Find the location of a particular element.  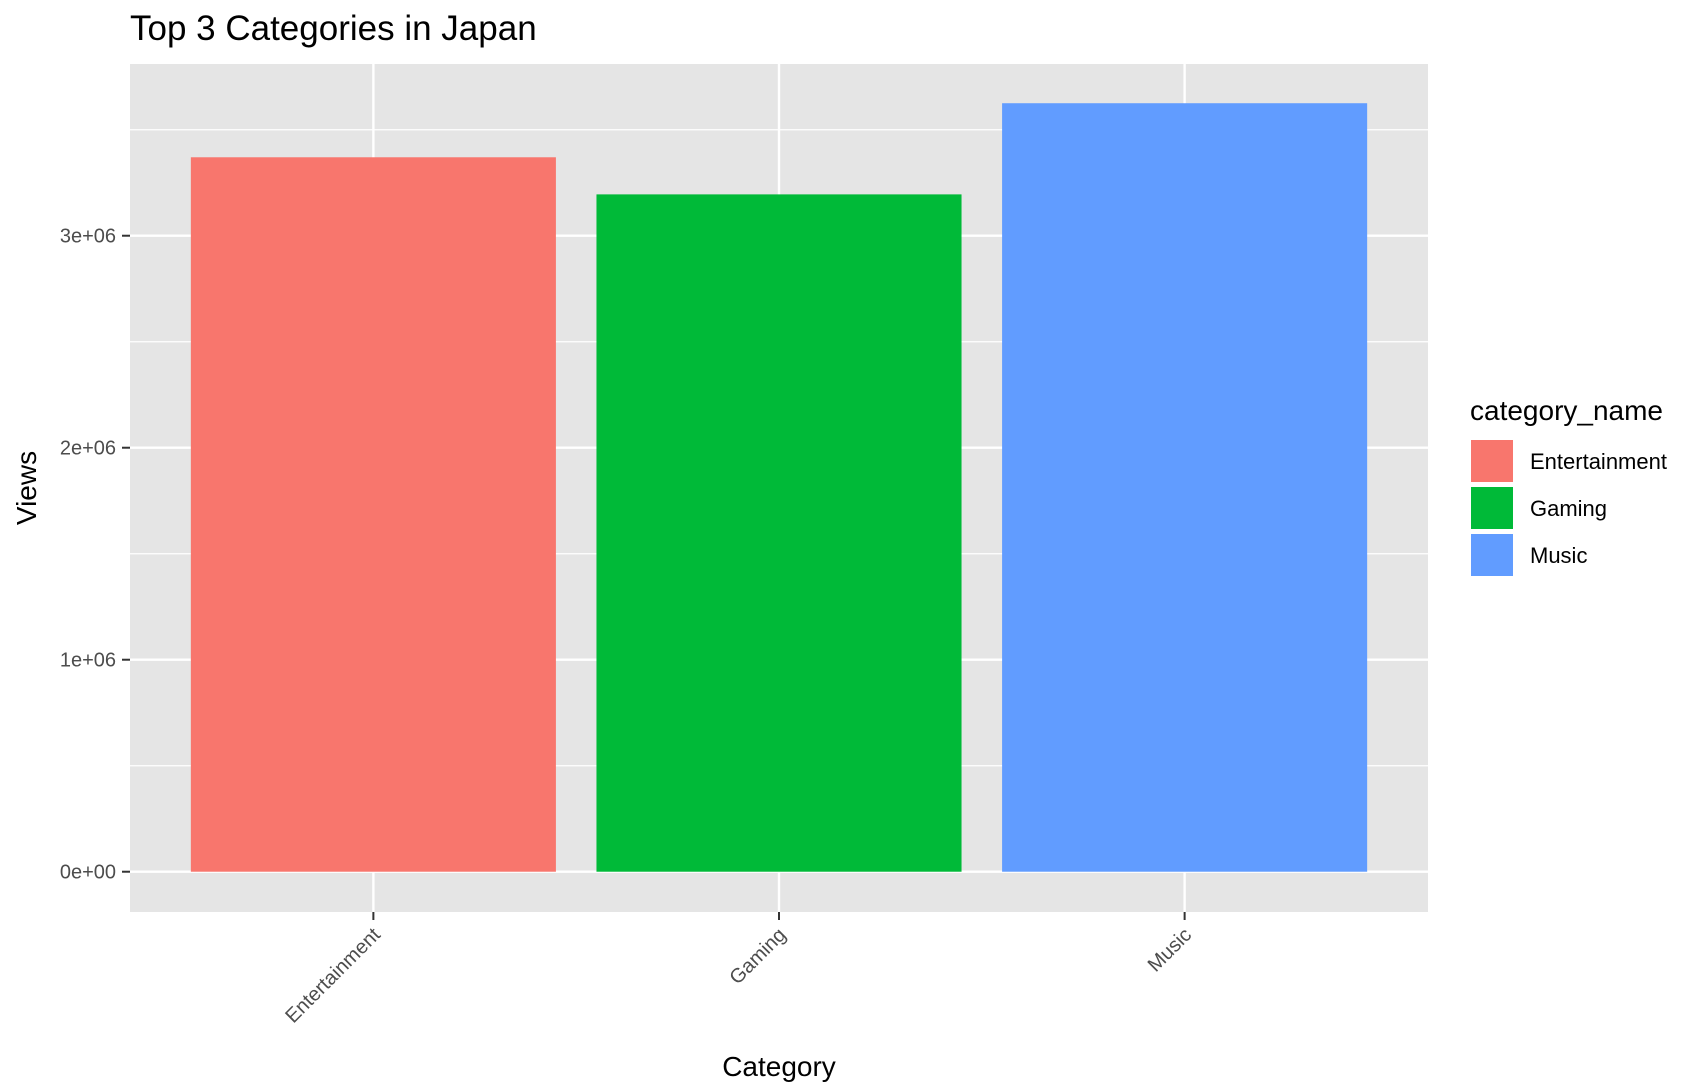

legend-label: Gaming is located at coordinates (1568, 508).